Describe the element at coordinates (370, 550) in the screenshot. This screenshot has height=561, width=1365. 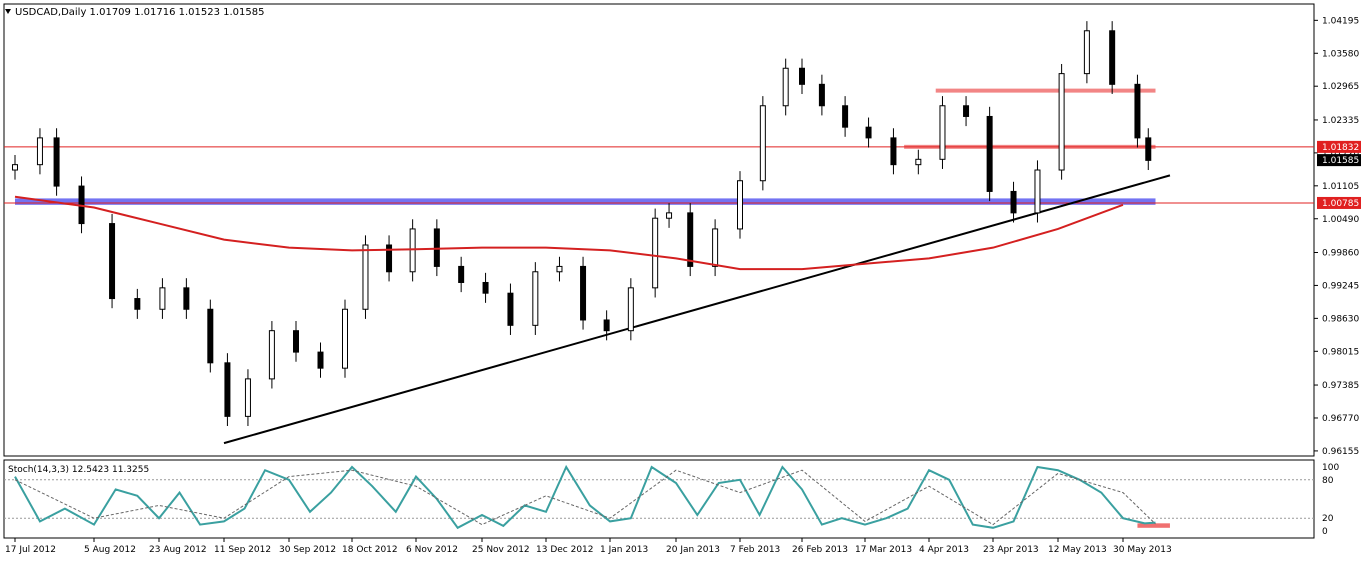
I see `x-tick-label: 18 Oct 2012` at that location.